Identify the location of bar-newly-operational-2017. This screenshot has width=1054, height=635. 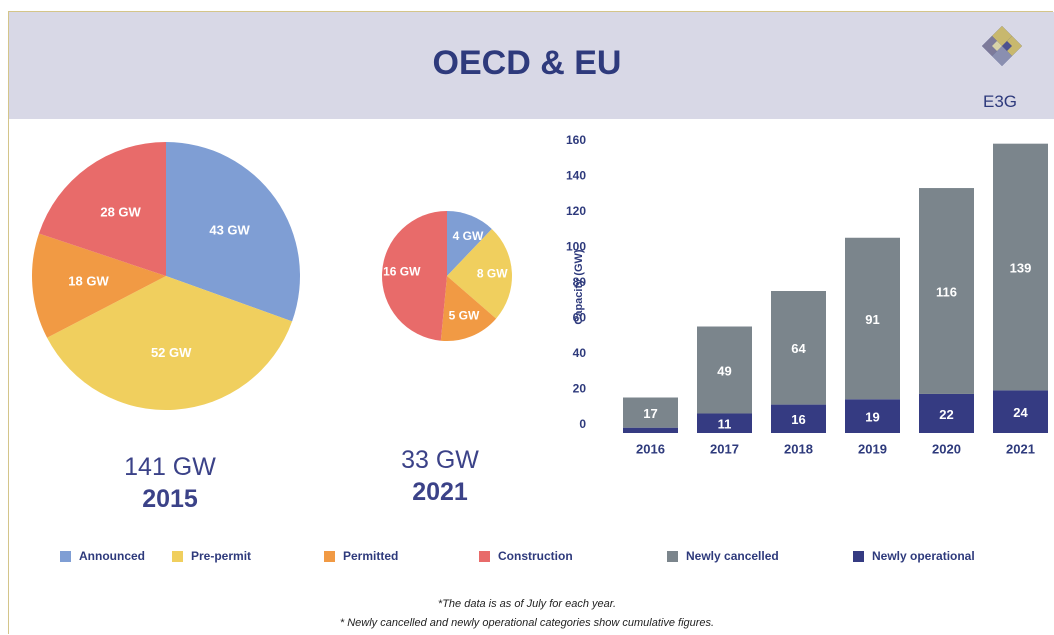
(724, 423).